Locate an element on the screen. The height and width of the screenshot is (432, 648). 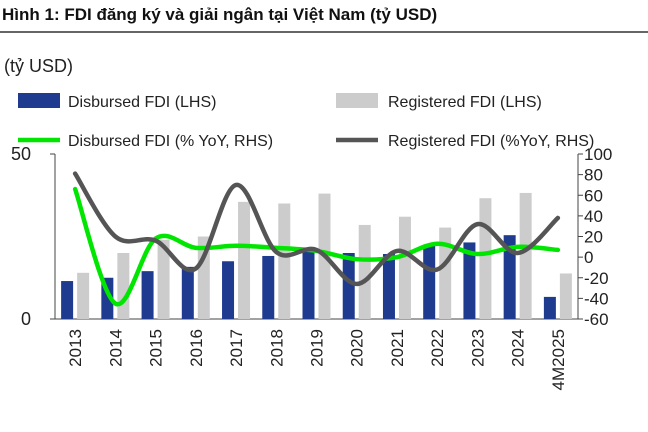
right-tick-label: 0 is located at coordinates (588, 257).